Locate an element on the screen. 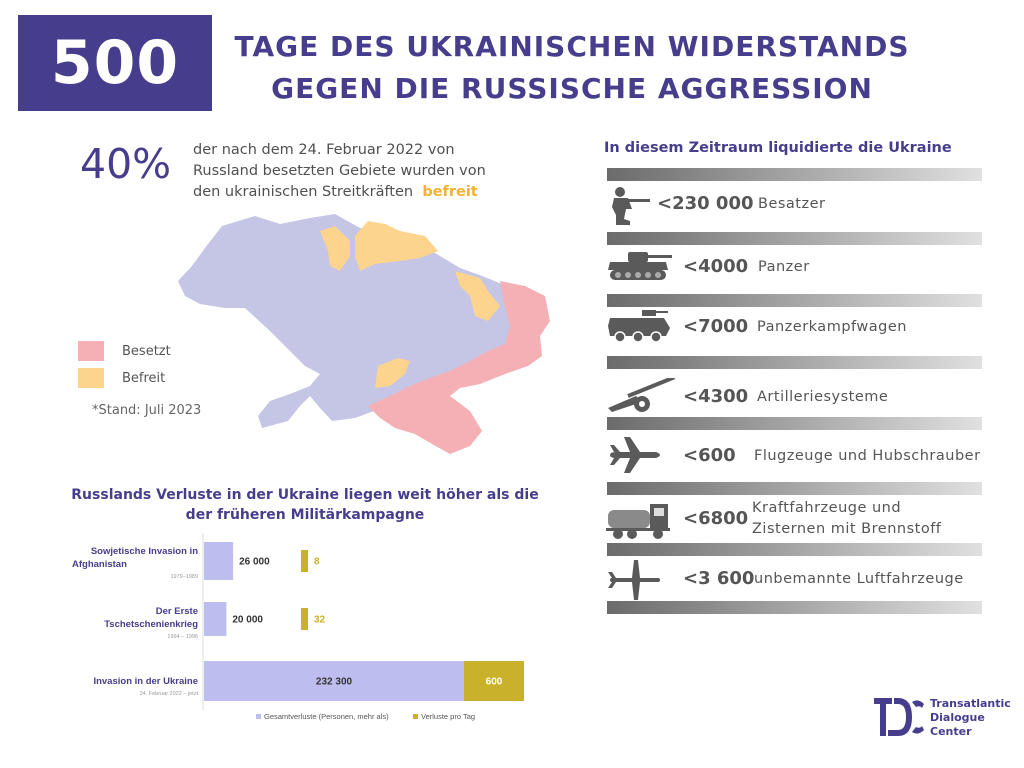 Image resolution: width=1024 pixels, height=768 pixels. total-value-label: 26 000 is located at coordinates (254, 562).